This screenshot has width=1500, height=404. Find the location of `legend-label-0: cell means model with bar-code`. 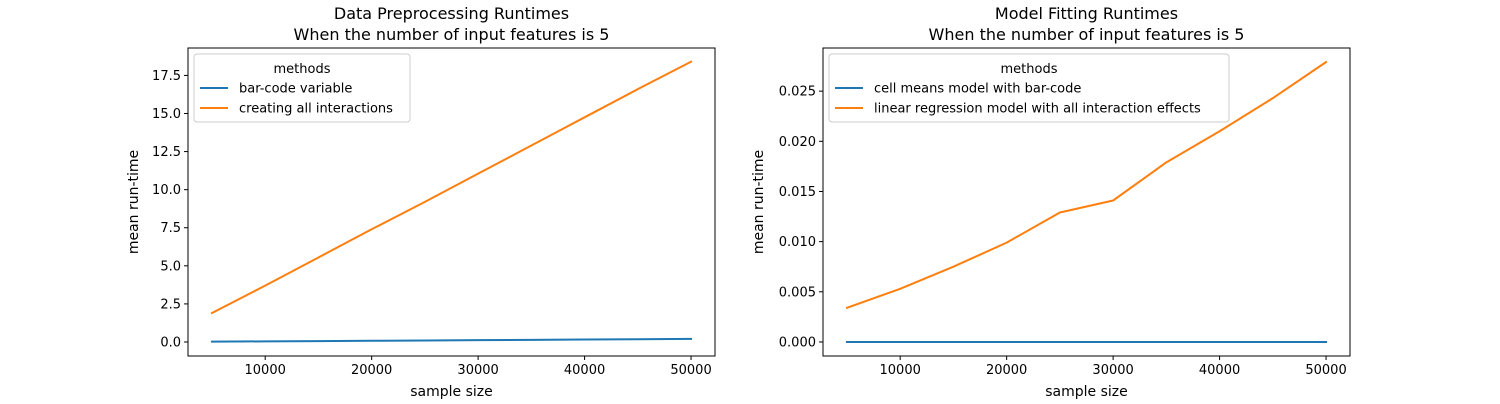

legend-label-0: cell means model with bar-code is located at coordinates (977, 89).